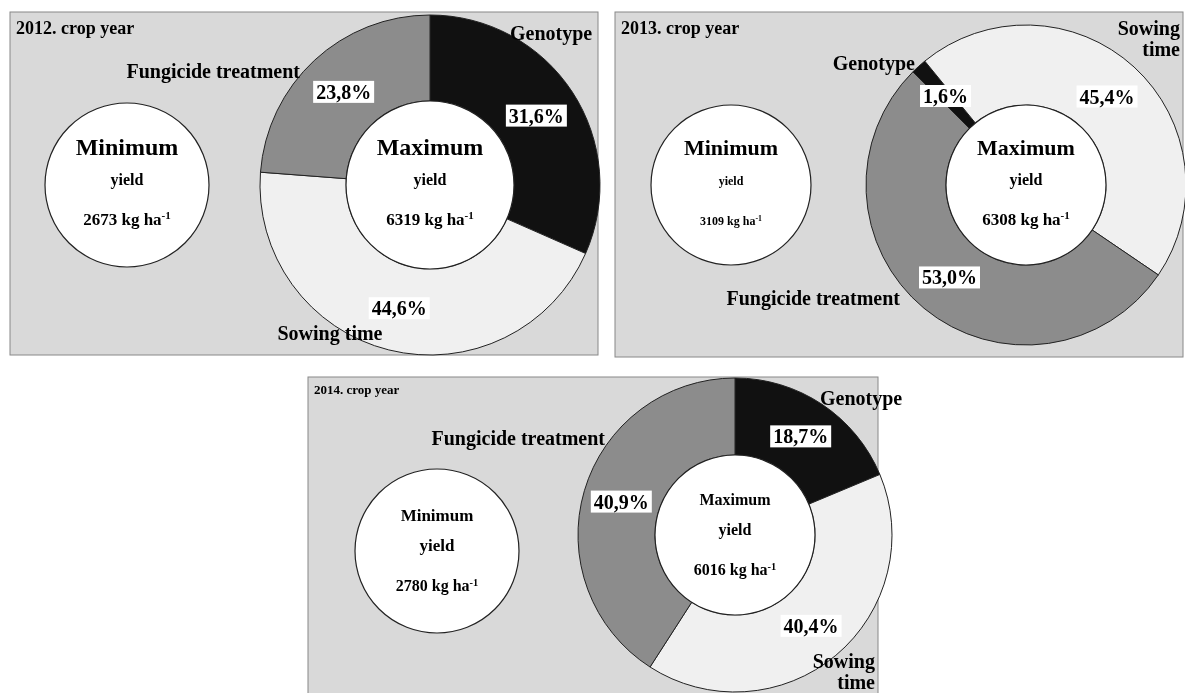 The height and width of the screenshot is (693, 1185). What do you see at coordinates (731, 220) in the screenshot?
I see `text: 3109 kg ha$^{-1}$` at bounding box center [731, 220].